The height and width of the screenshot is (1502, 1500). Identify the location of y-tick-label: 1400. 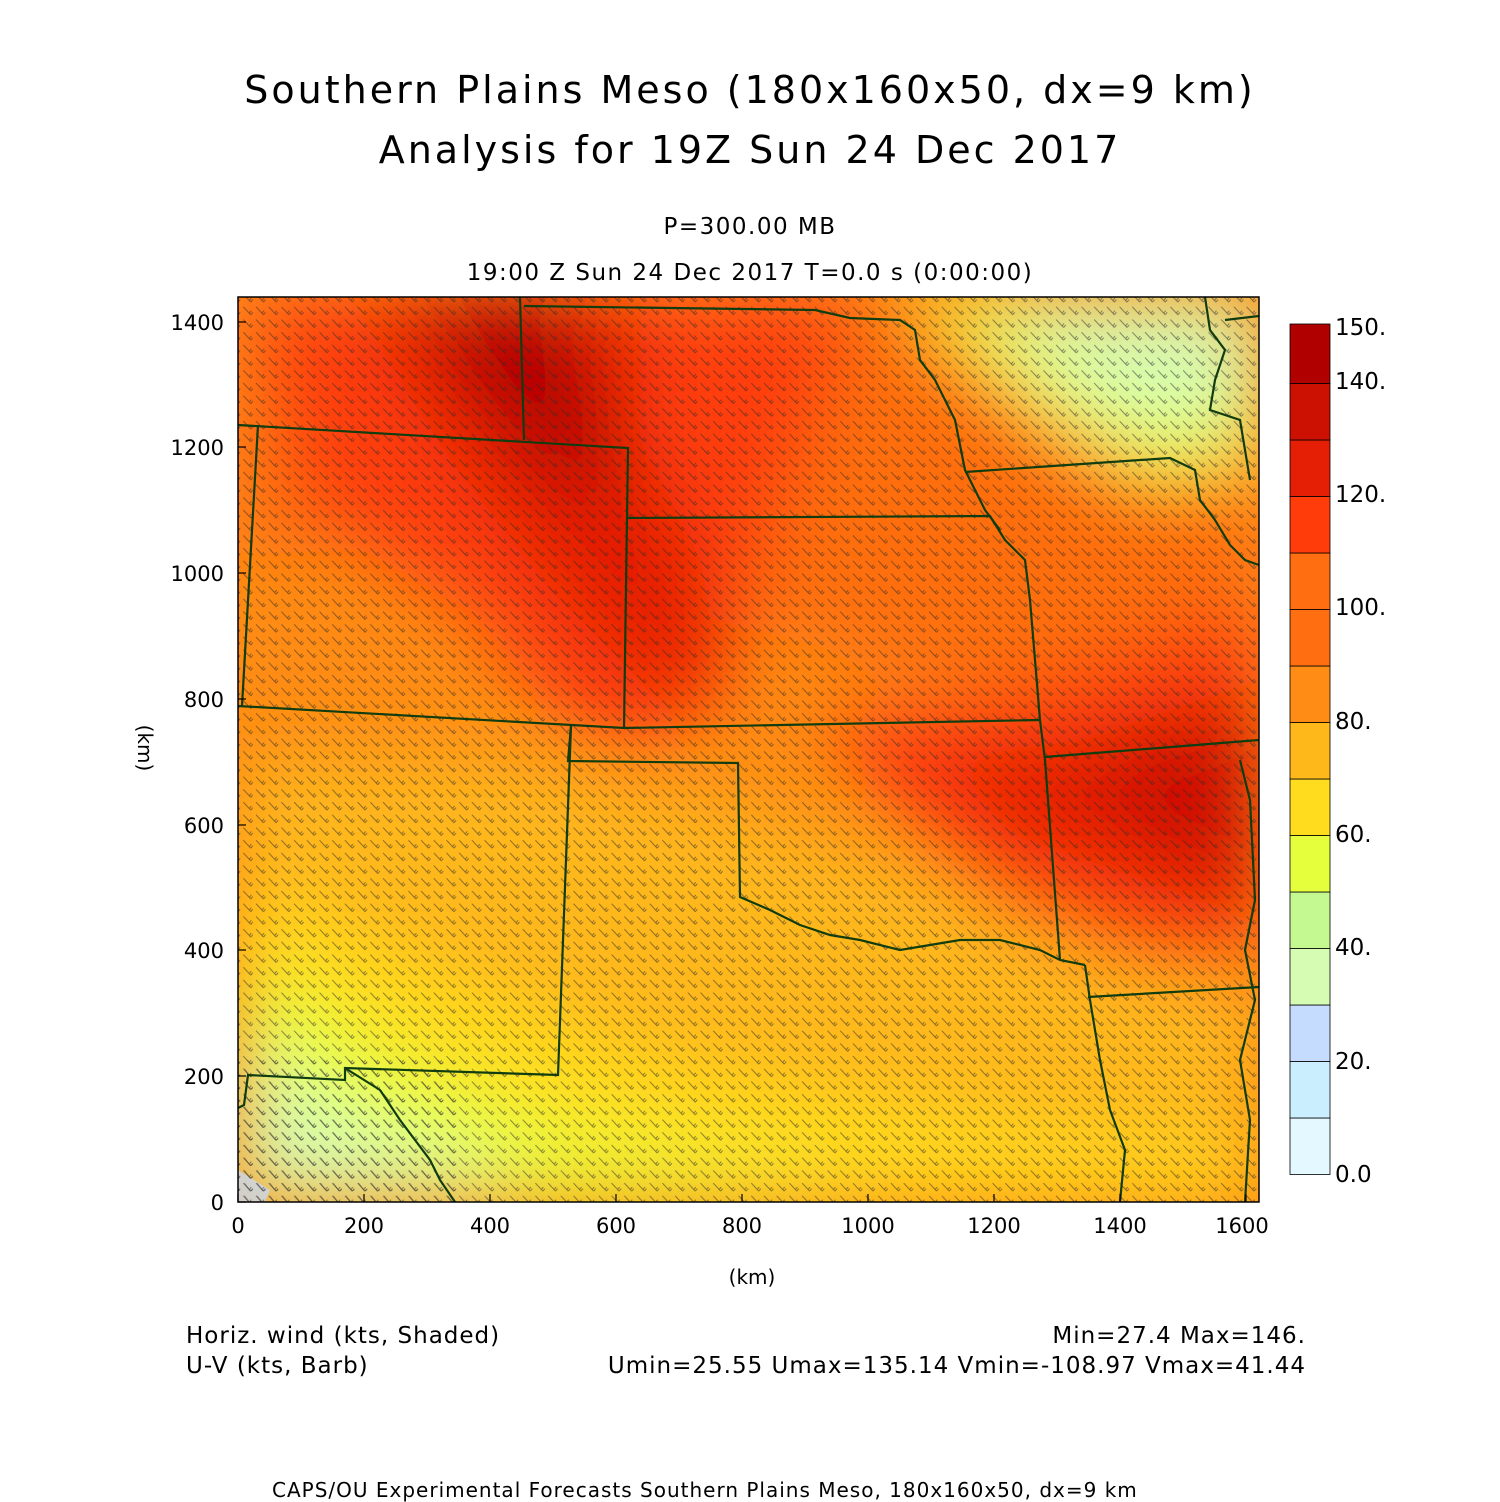
(197, 323).